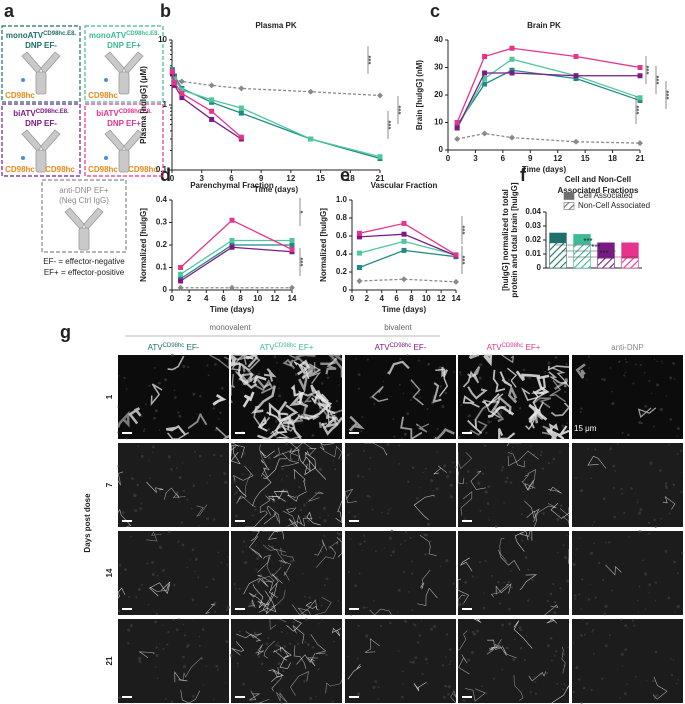  What do you see at coordinates (418, 347) in the screenshot?
I see `column-label-suffix: EF-` at bounding box center [418, 347].